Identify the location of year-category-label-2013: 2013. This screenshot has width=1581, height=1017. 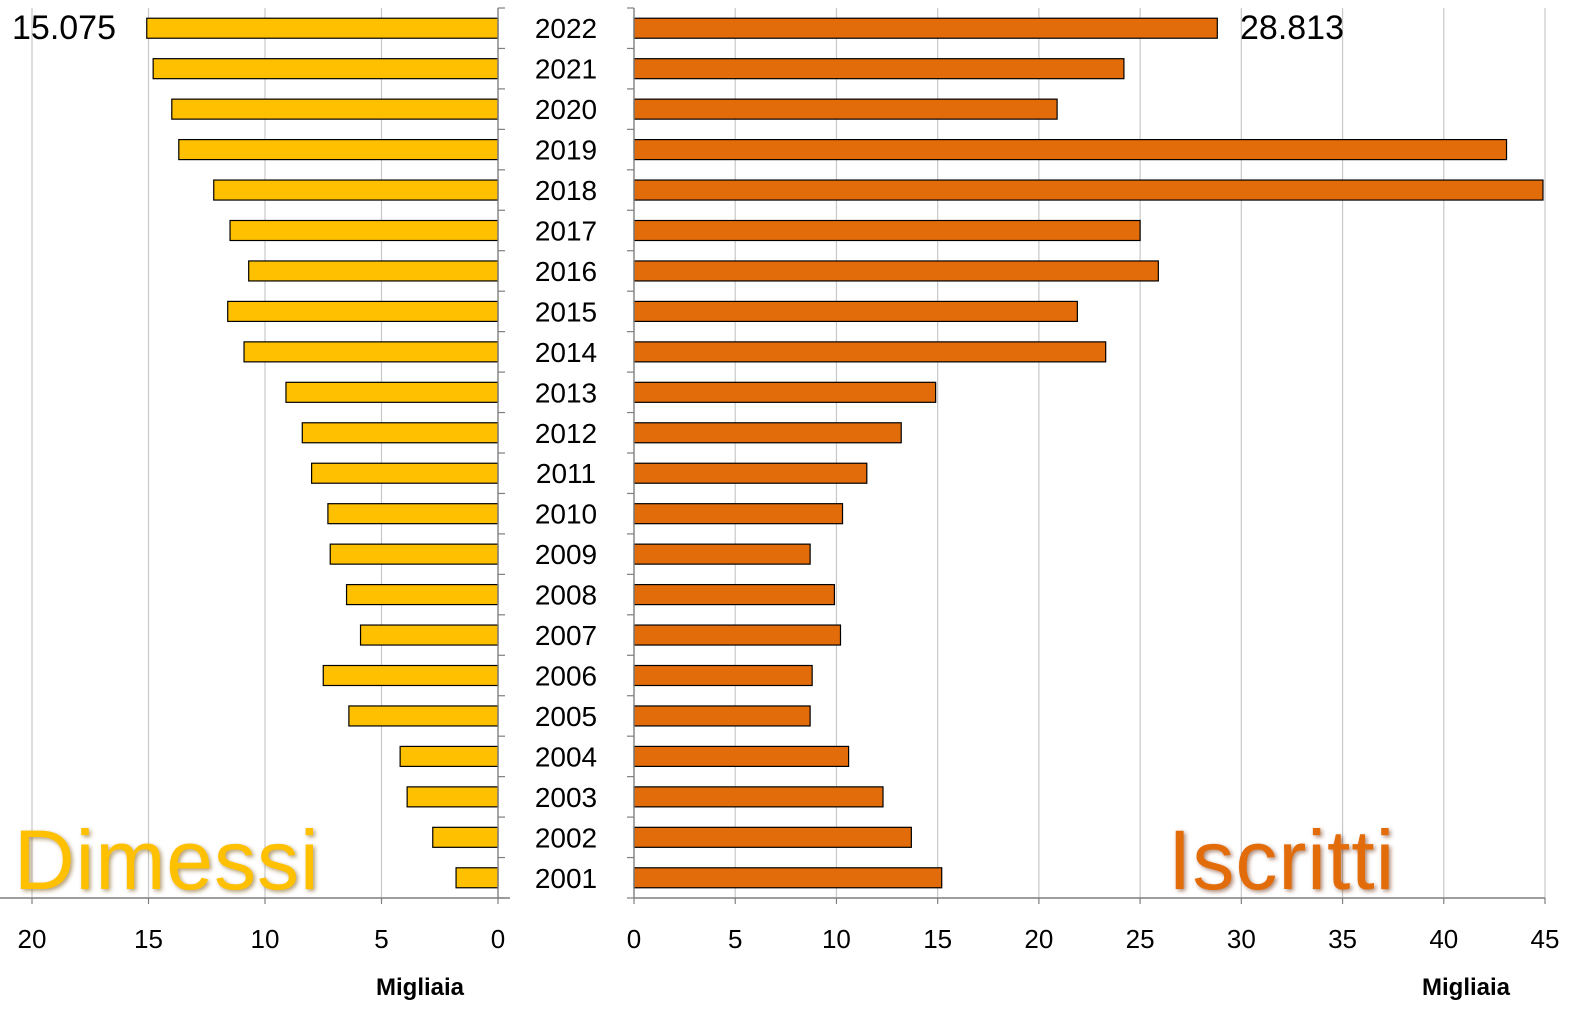
(566, 392).